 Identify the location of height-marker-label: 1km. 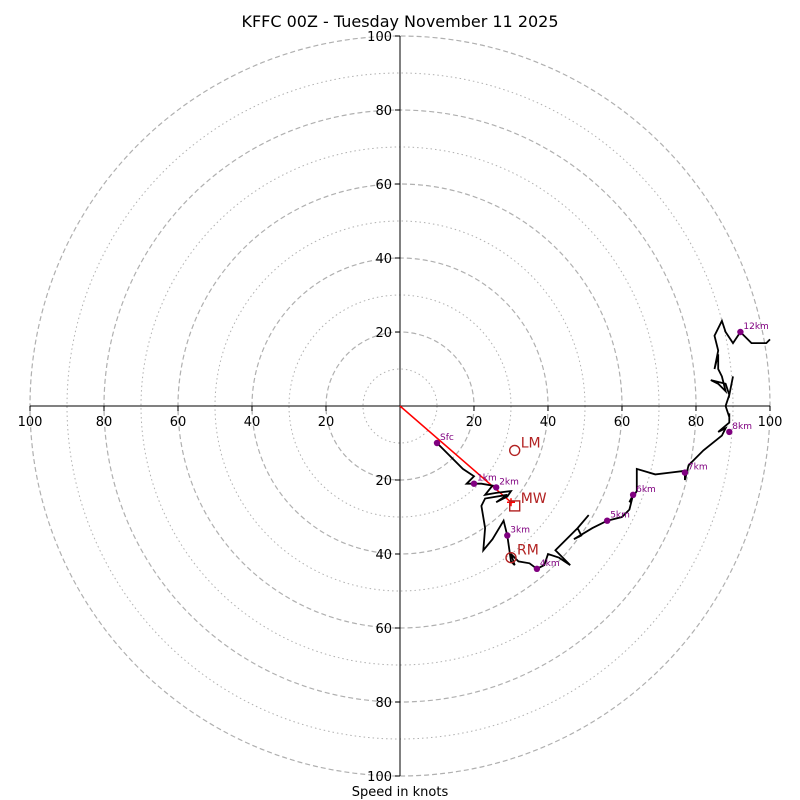
(487, 479).